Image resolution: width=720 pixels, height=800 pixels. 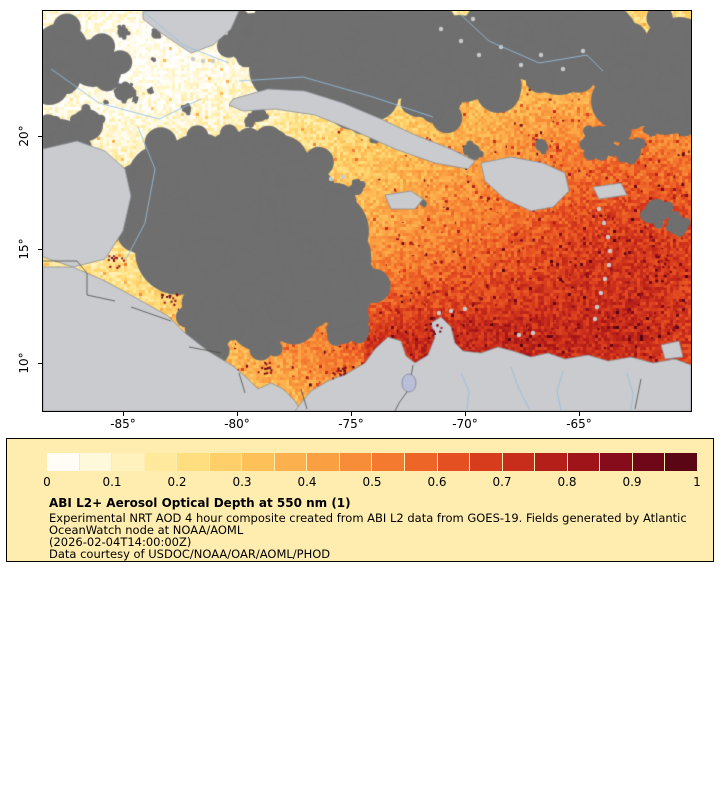 I want to click on colorbar-tick-label: 0.7, so click(x=502, y=482).